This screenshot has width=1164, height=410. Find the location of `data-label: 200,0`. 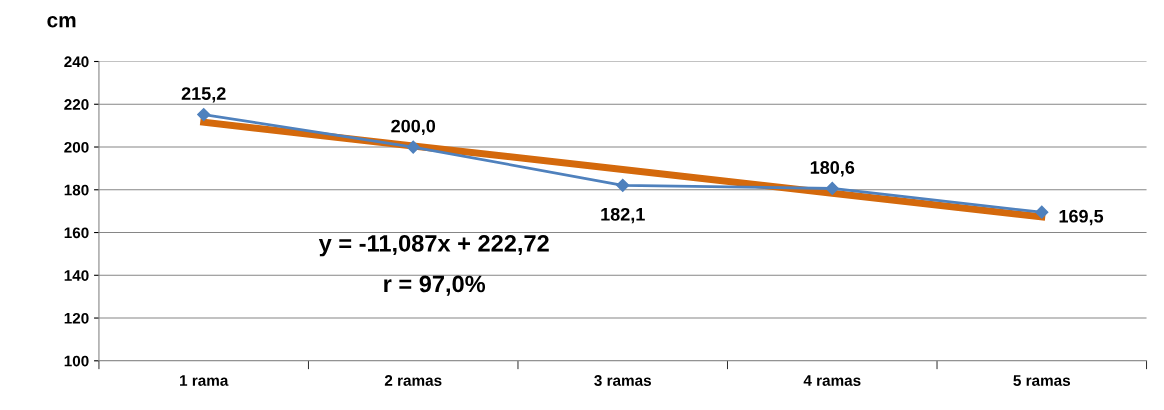

data-label: 200,0 is located at coordinates (413, 127).